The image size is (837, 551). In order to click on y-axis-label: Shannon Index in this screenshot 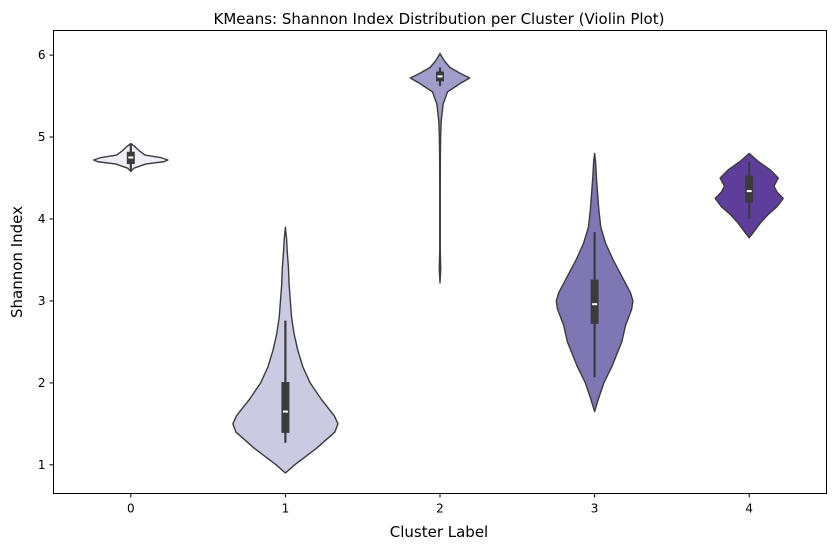, I will do `click(17, 262)`.